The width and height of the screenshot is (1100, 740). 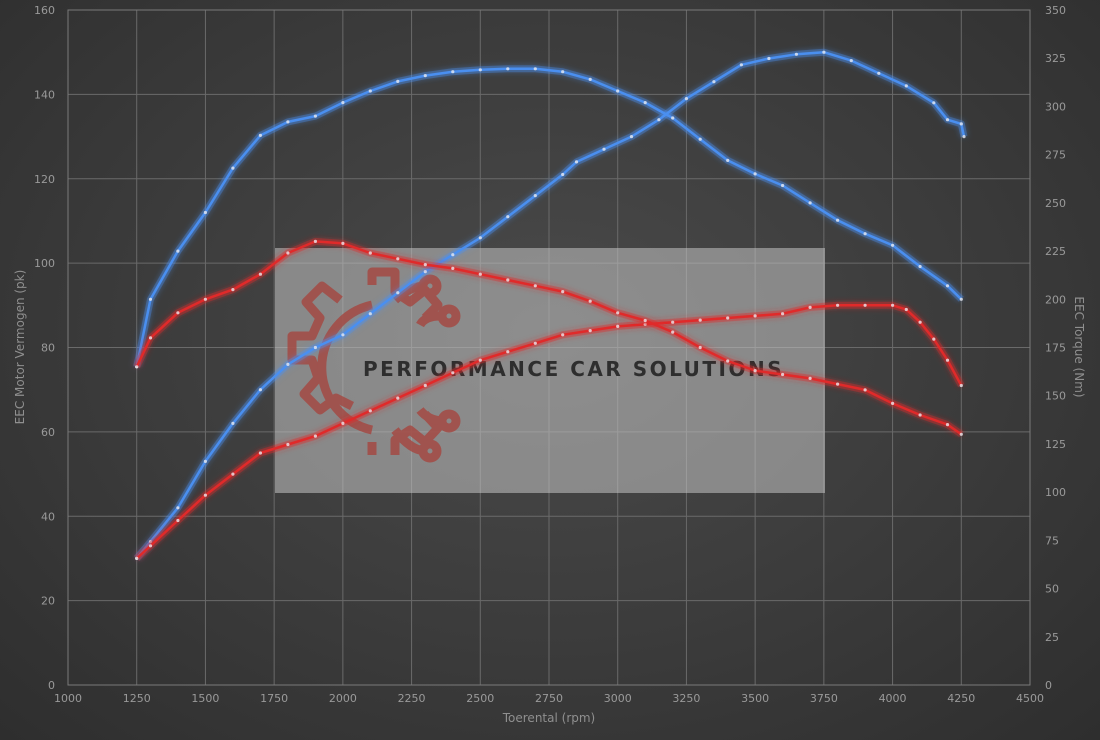 What do you see at coordinates (48, 348) in the screenshot?
I see `y-left-tick-label: 80` at bounding box center [48, 348].